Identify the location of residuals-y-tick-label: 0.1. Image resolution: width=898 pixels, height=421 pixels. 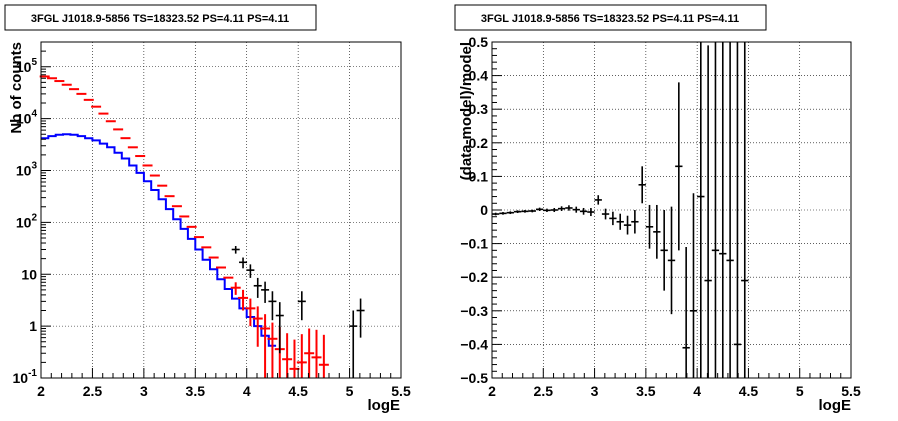
(479, 176).